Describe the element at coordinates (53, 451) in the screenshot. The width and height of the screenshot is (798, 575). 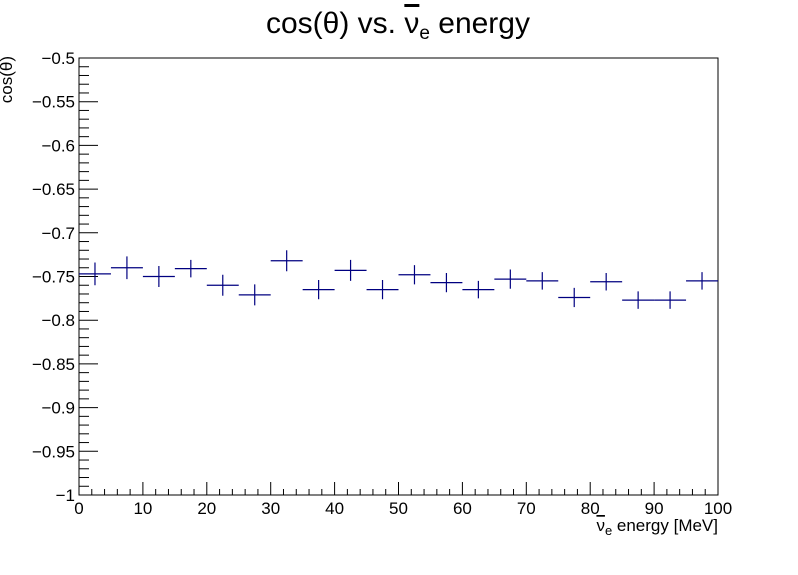
I see `y-tick-label: −0.95` at that location.